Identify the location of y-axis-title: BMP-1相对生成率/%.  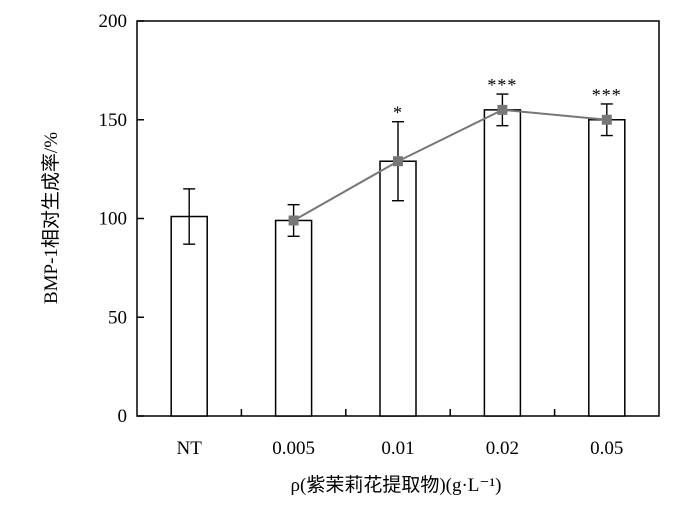
(51, 218).